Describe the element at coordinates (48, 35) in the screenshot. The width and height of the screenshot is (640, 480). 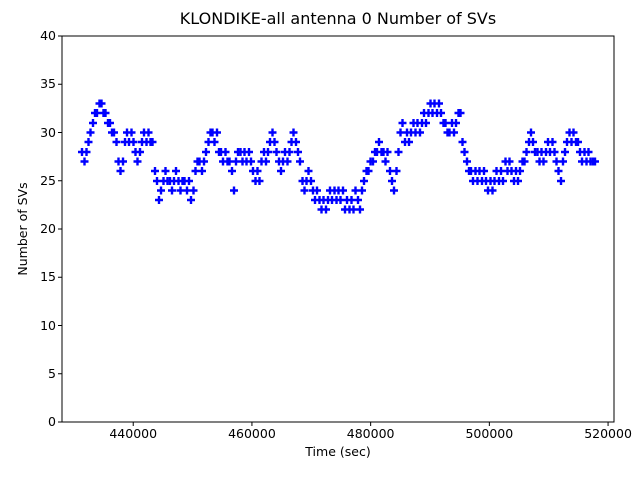
I see `y-tick-label: 40` at that location.